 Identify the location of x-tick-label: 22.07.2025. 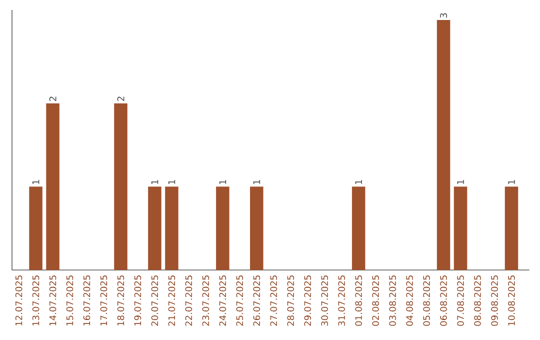
(188, 300).